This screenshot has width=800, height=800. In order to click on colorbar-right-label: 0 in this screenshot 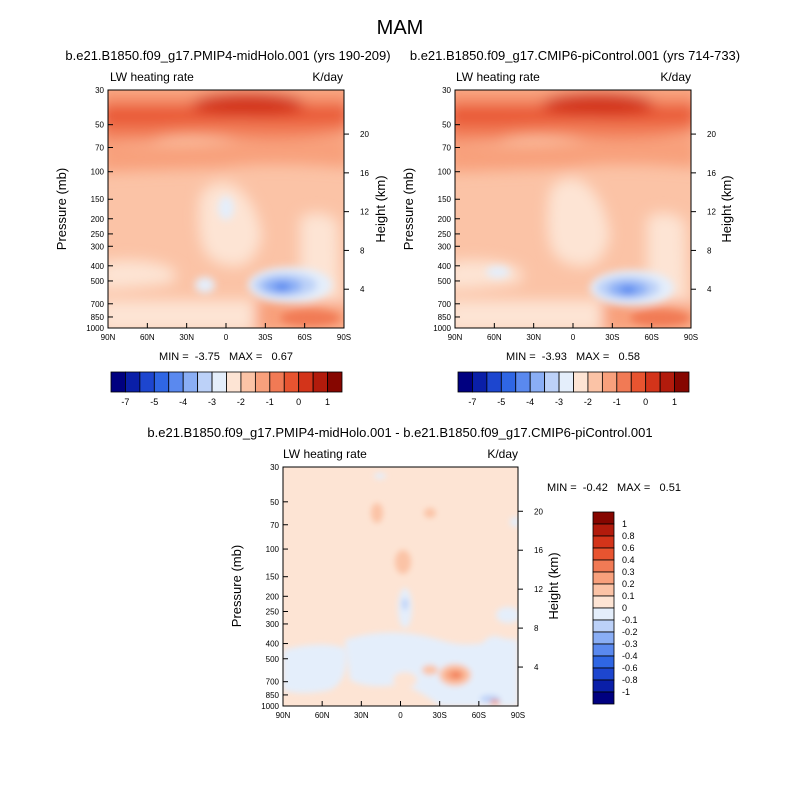, I will do `click(645, 402)`.